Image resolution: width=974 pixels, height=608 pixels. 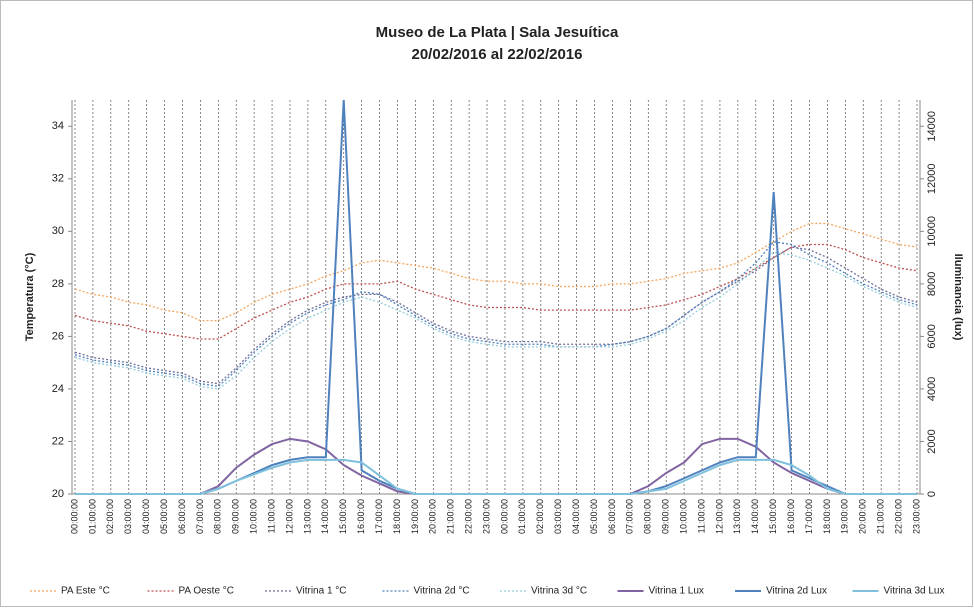 What do you see at coordinates (58, 336) in the screenshot?
I see `y-tick-label: 26` at bounding box center [58, 336].